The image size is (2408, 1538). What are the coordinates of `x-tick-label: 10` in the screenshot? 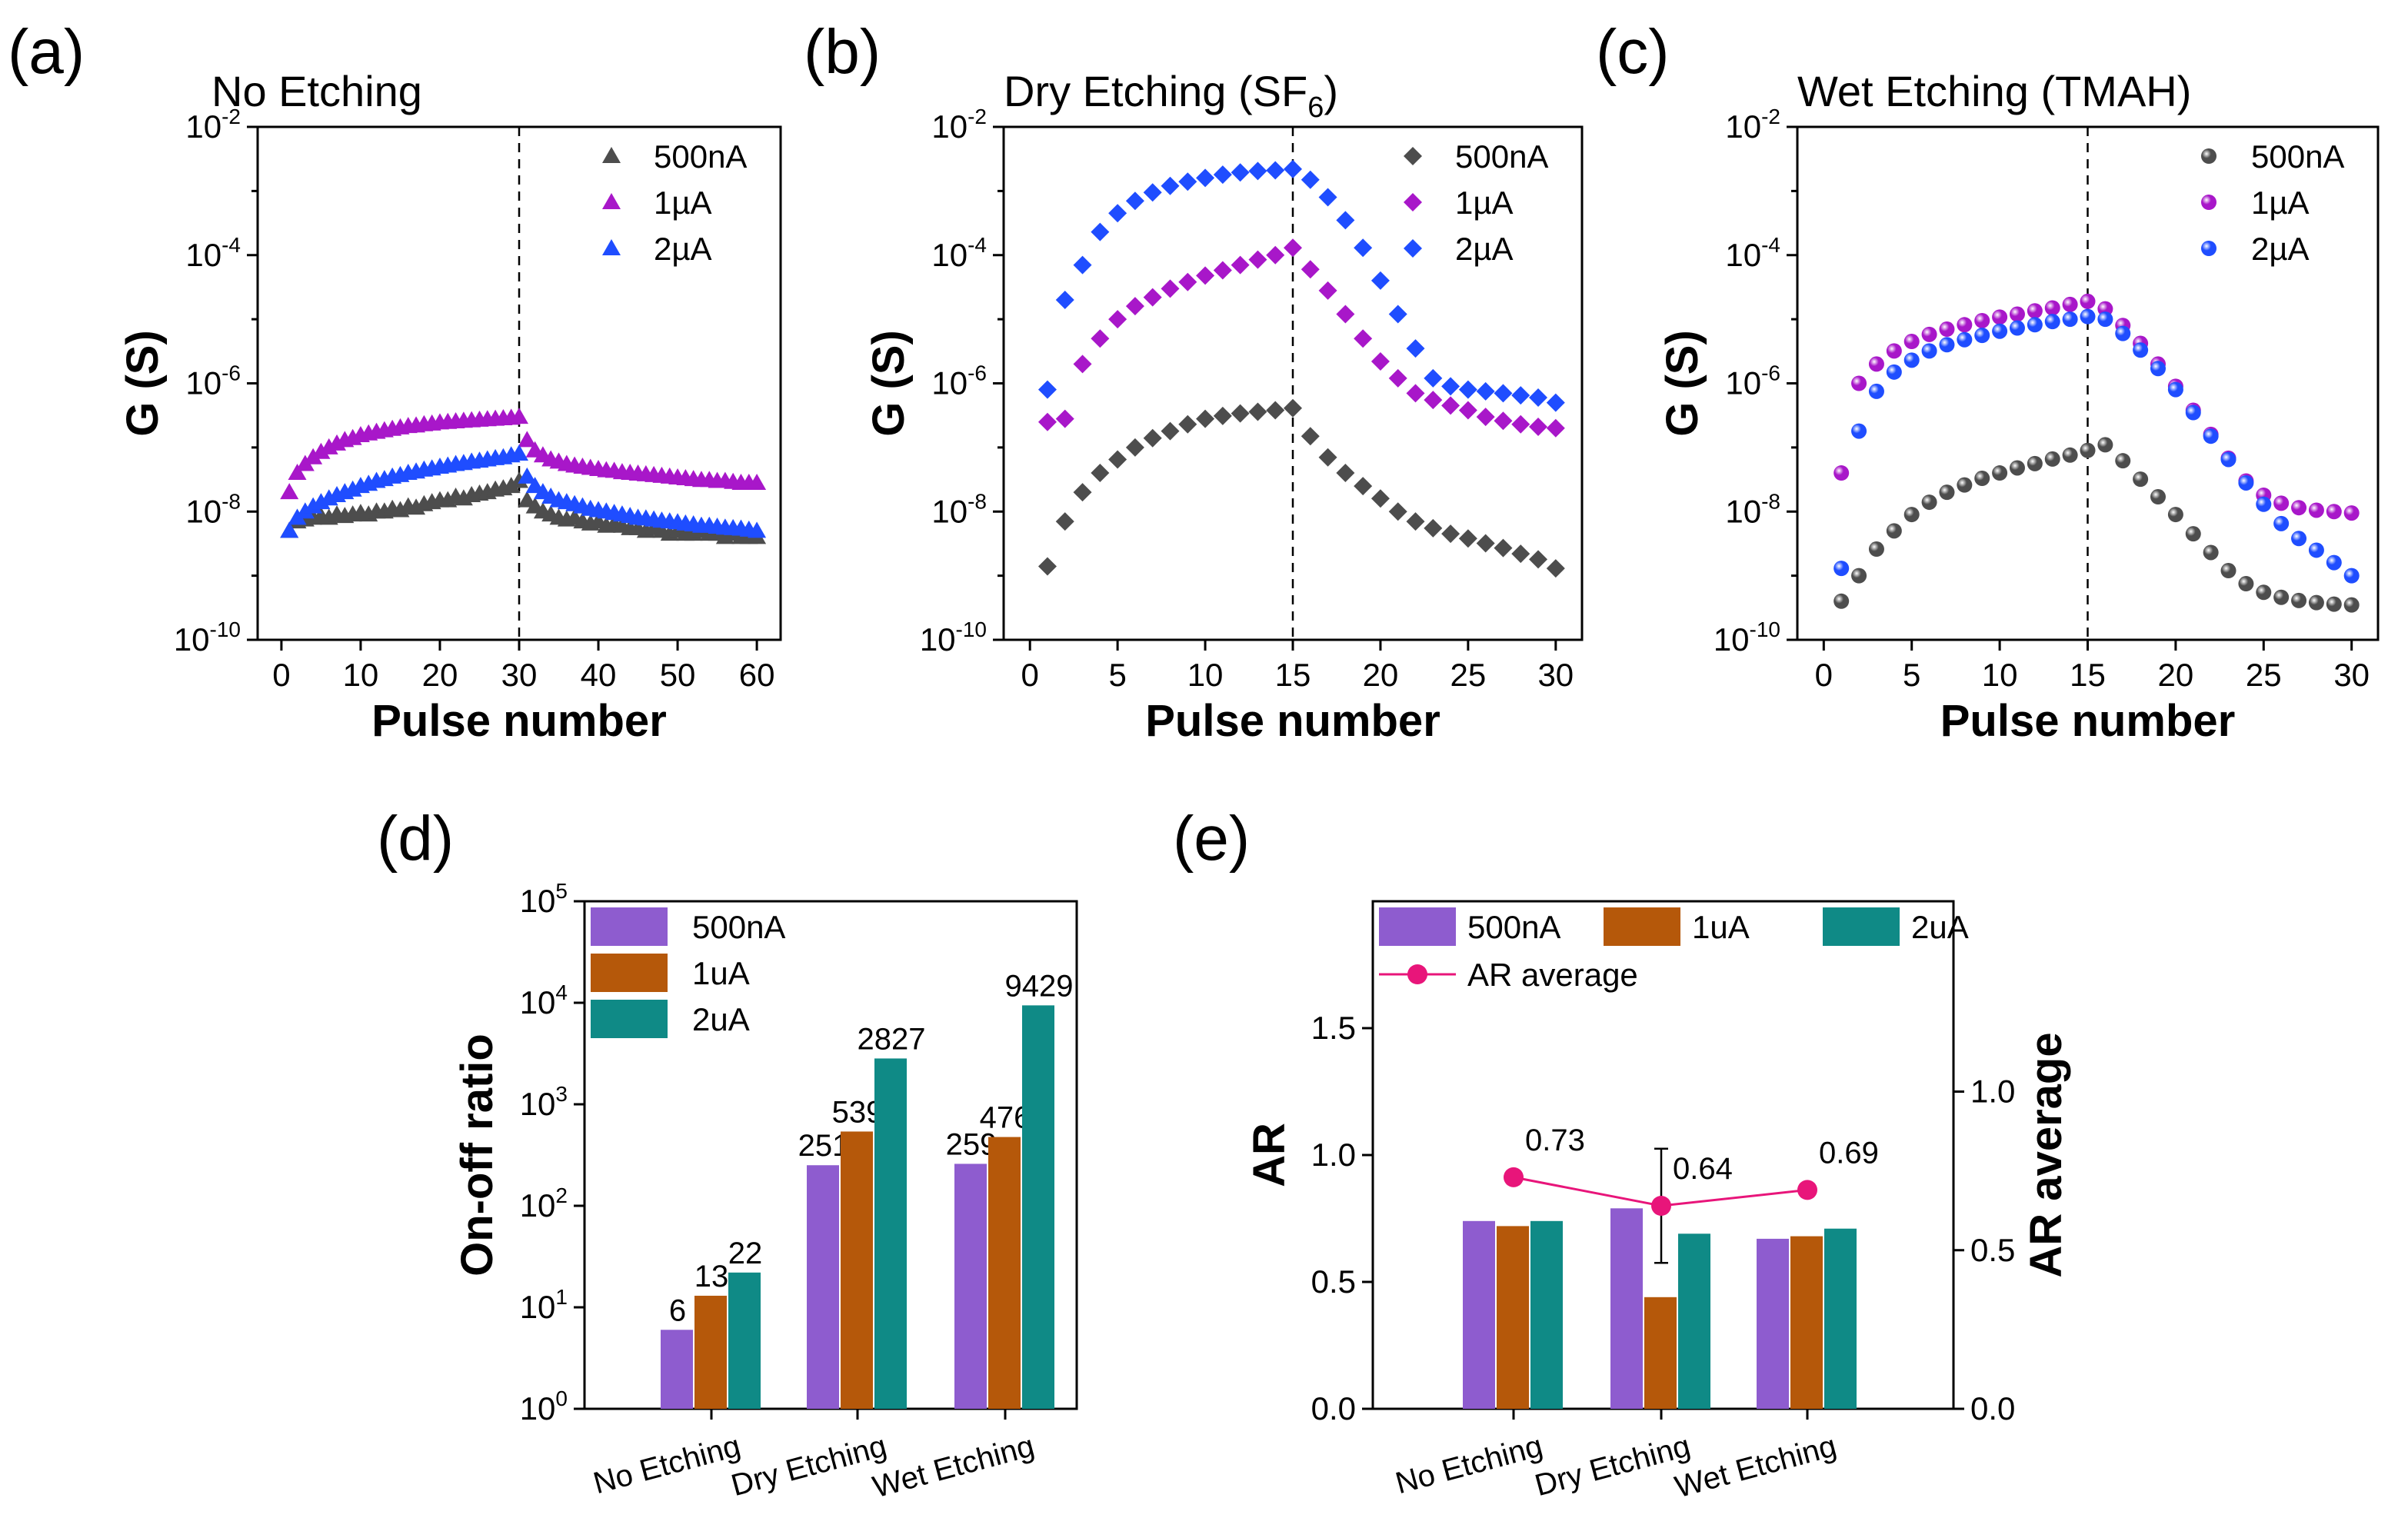 It's located at (1205, 675).